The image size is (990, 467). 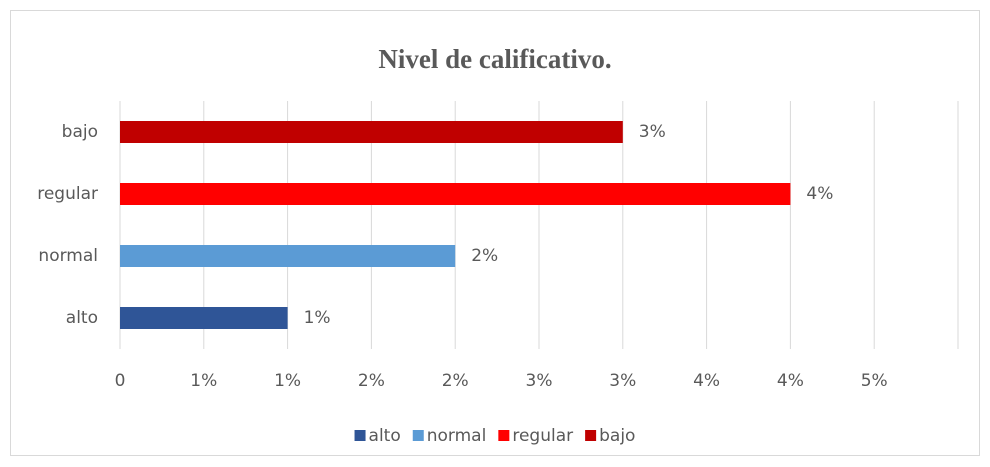 What do you see at coordinates (819, 194) in the screenshot?
I see `data-label: 4%` at bounding box center [819, 194].